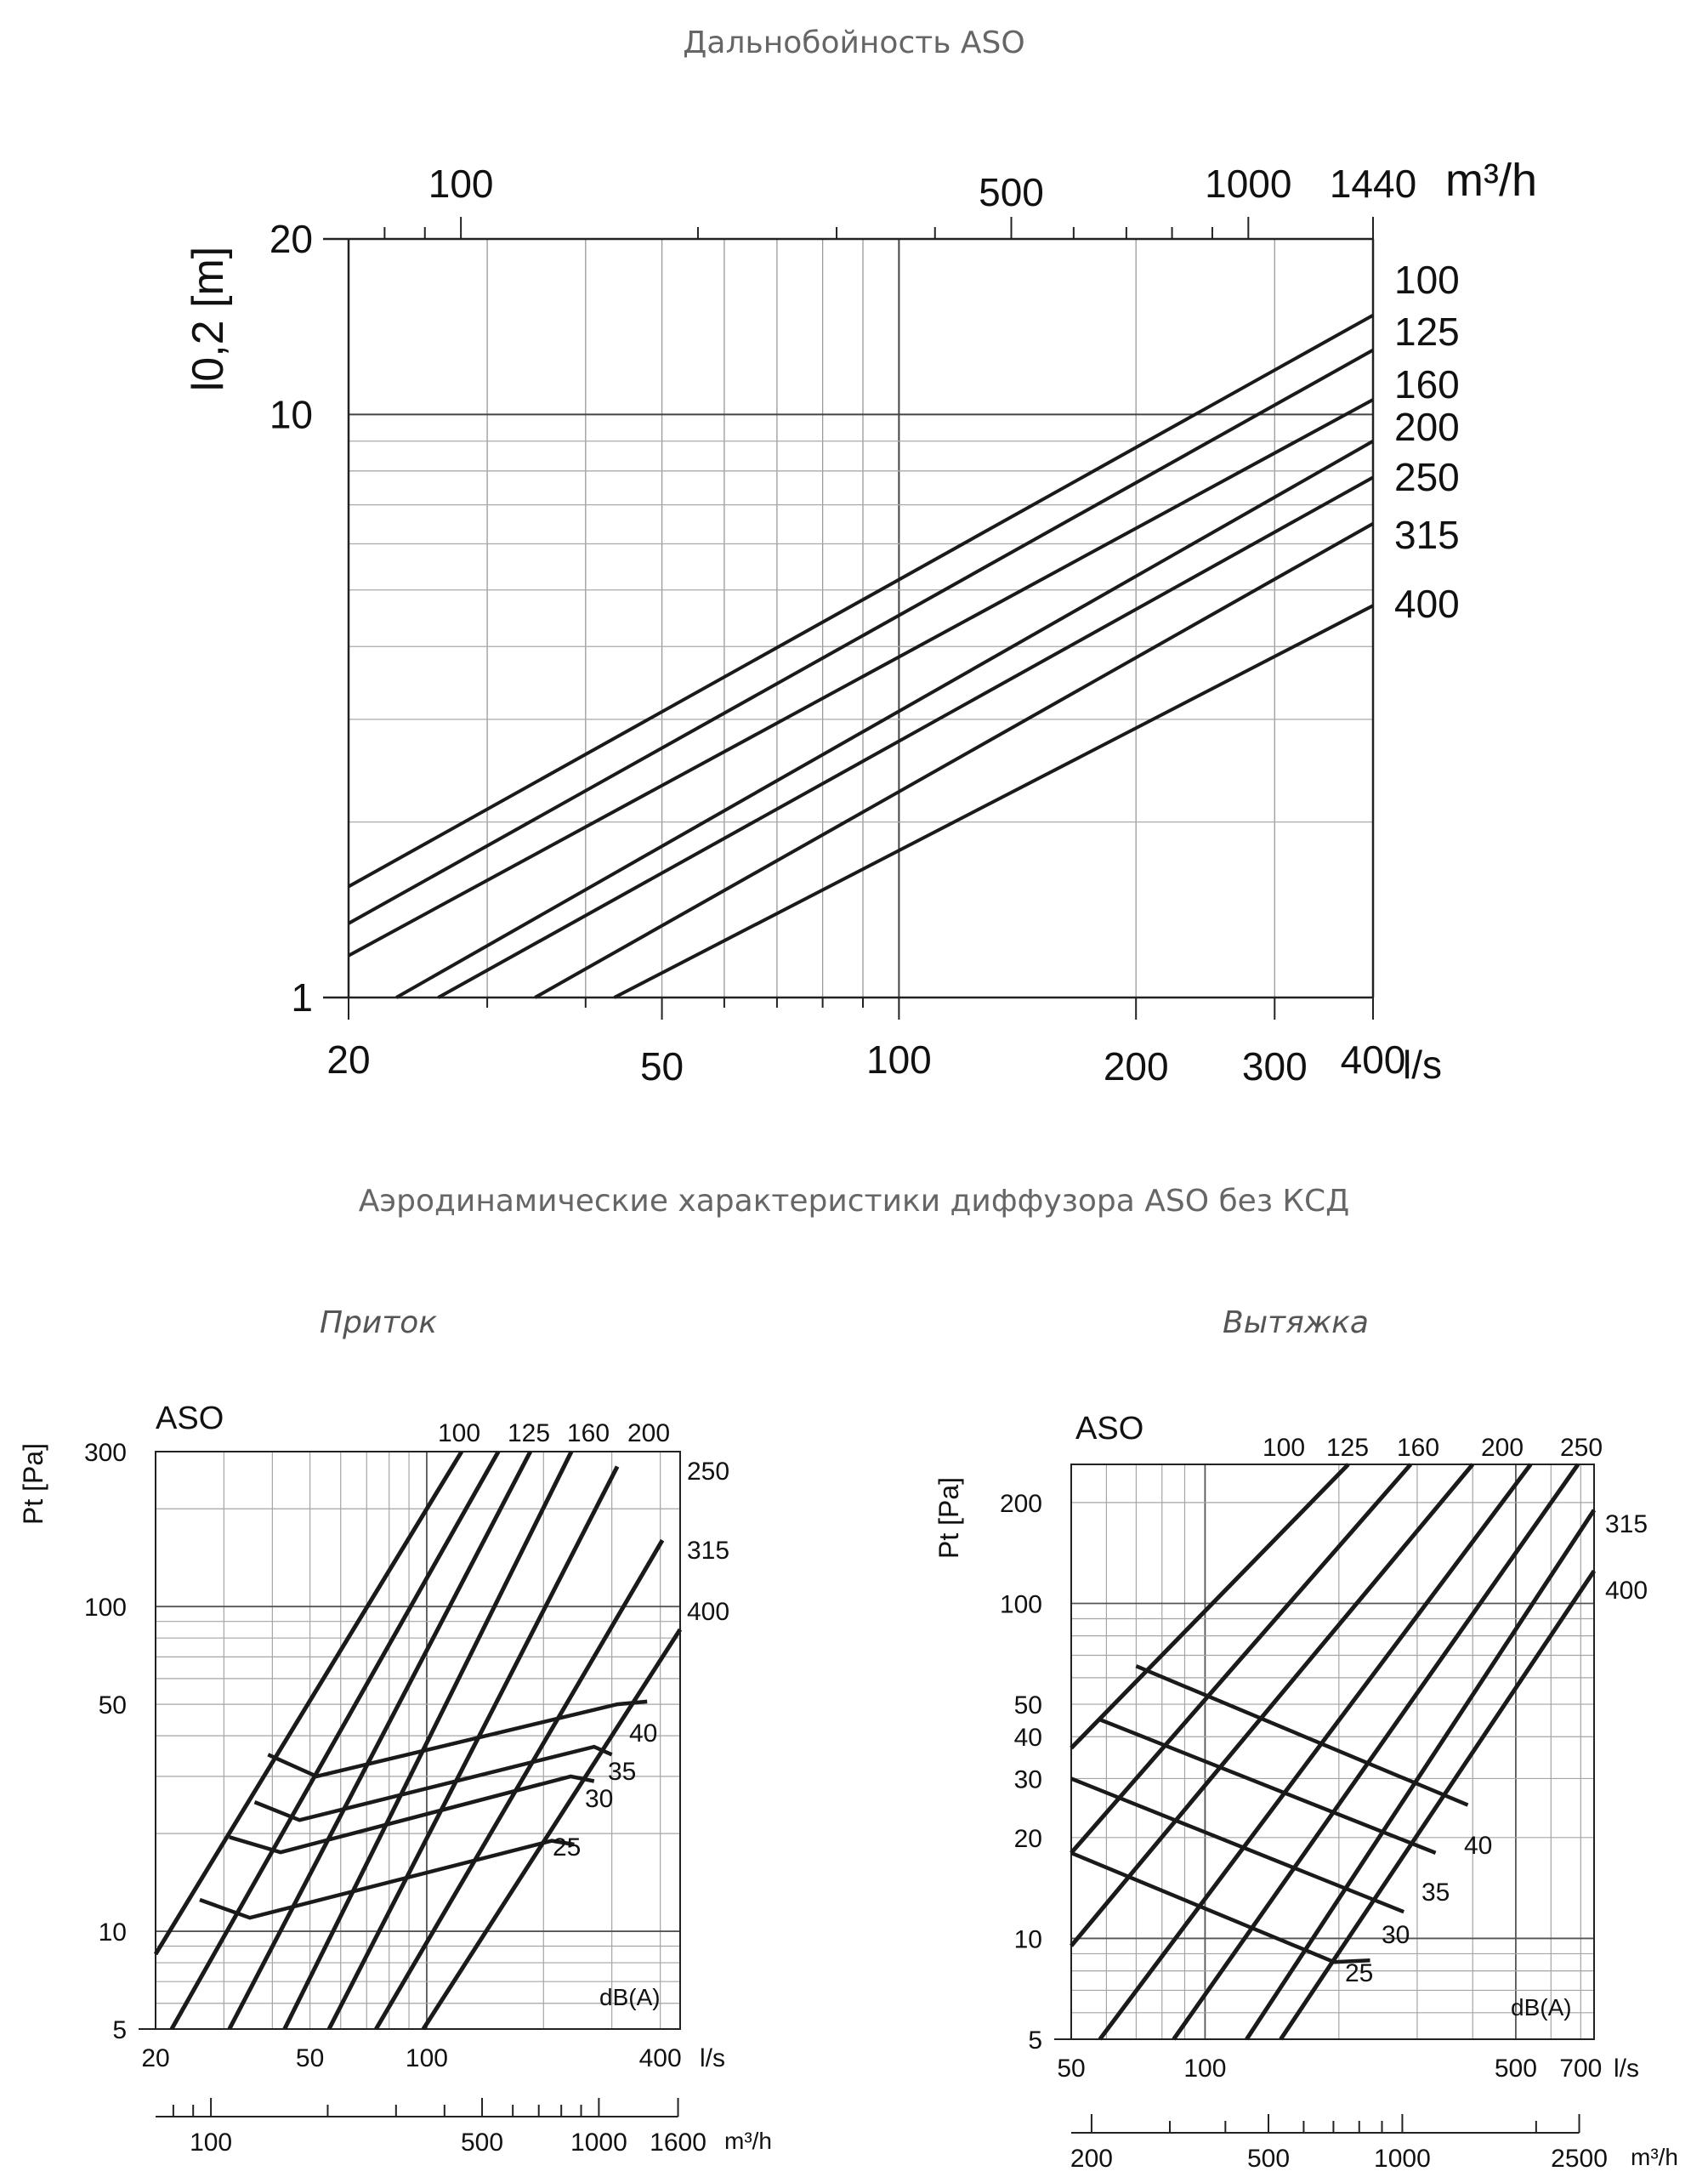  Describe the element at coordinates (1028, 1779) in the screenshot. I see `y-tick-label: 30` at that location.